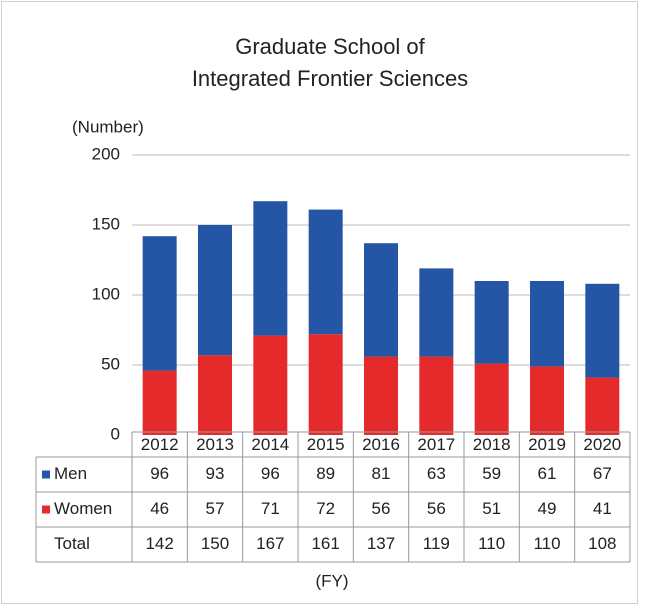 This screenshot has width=651, height=605. What do you see at coordinates (160, 444) in the screenshot?
I see `x-tick-label: 2012` at bounding box center [160, 444].